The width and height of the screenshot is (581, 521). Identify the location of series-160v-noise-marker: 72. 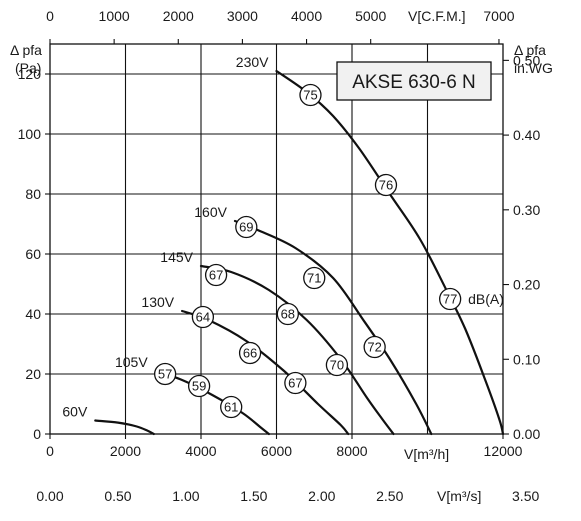
(374, 347).